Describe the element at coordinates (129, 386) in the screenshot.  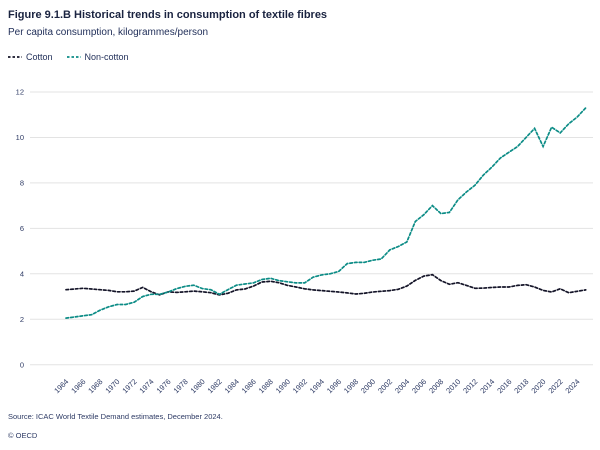
I see `x-tick-label: 1972` at that location.